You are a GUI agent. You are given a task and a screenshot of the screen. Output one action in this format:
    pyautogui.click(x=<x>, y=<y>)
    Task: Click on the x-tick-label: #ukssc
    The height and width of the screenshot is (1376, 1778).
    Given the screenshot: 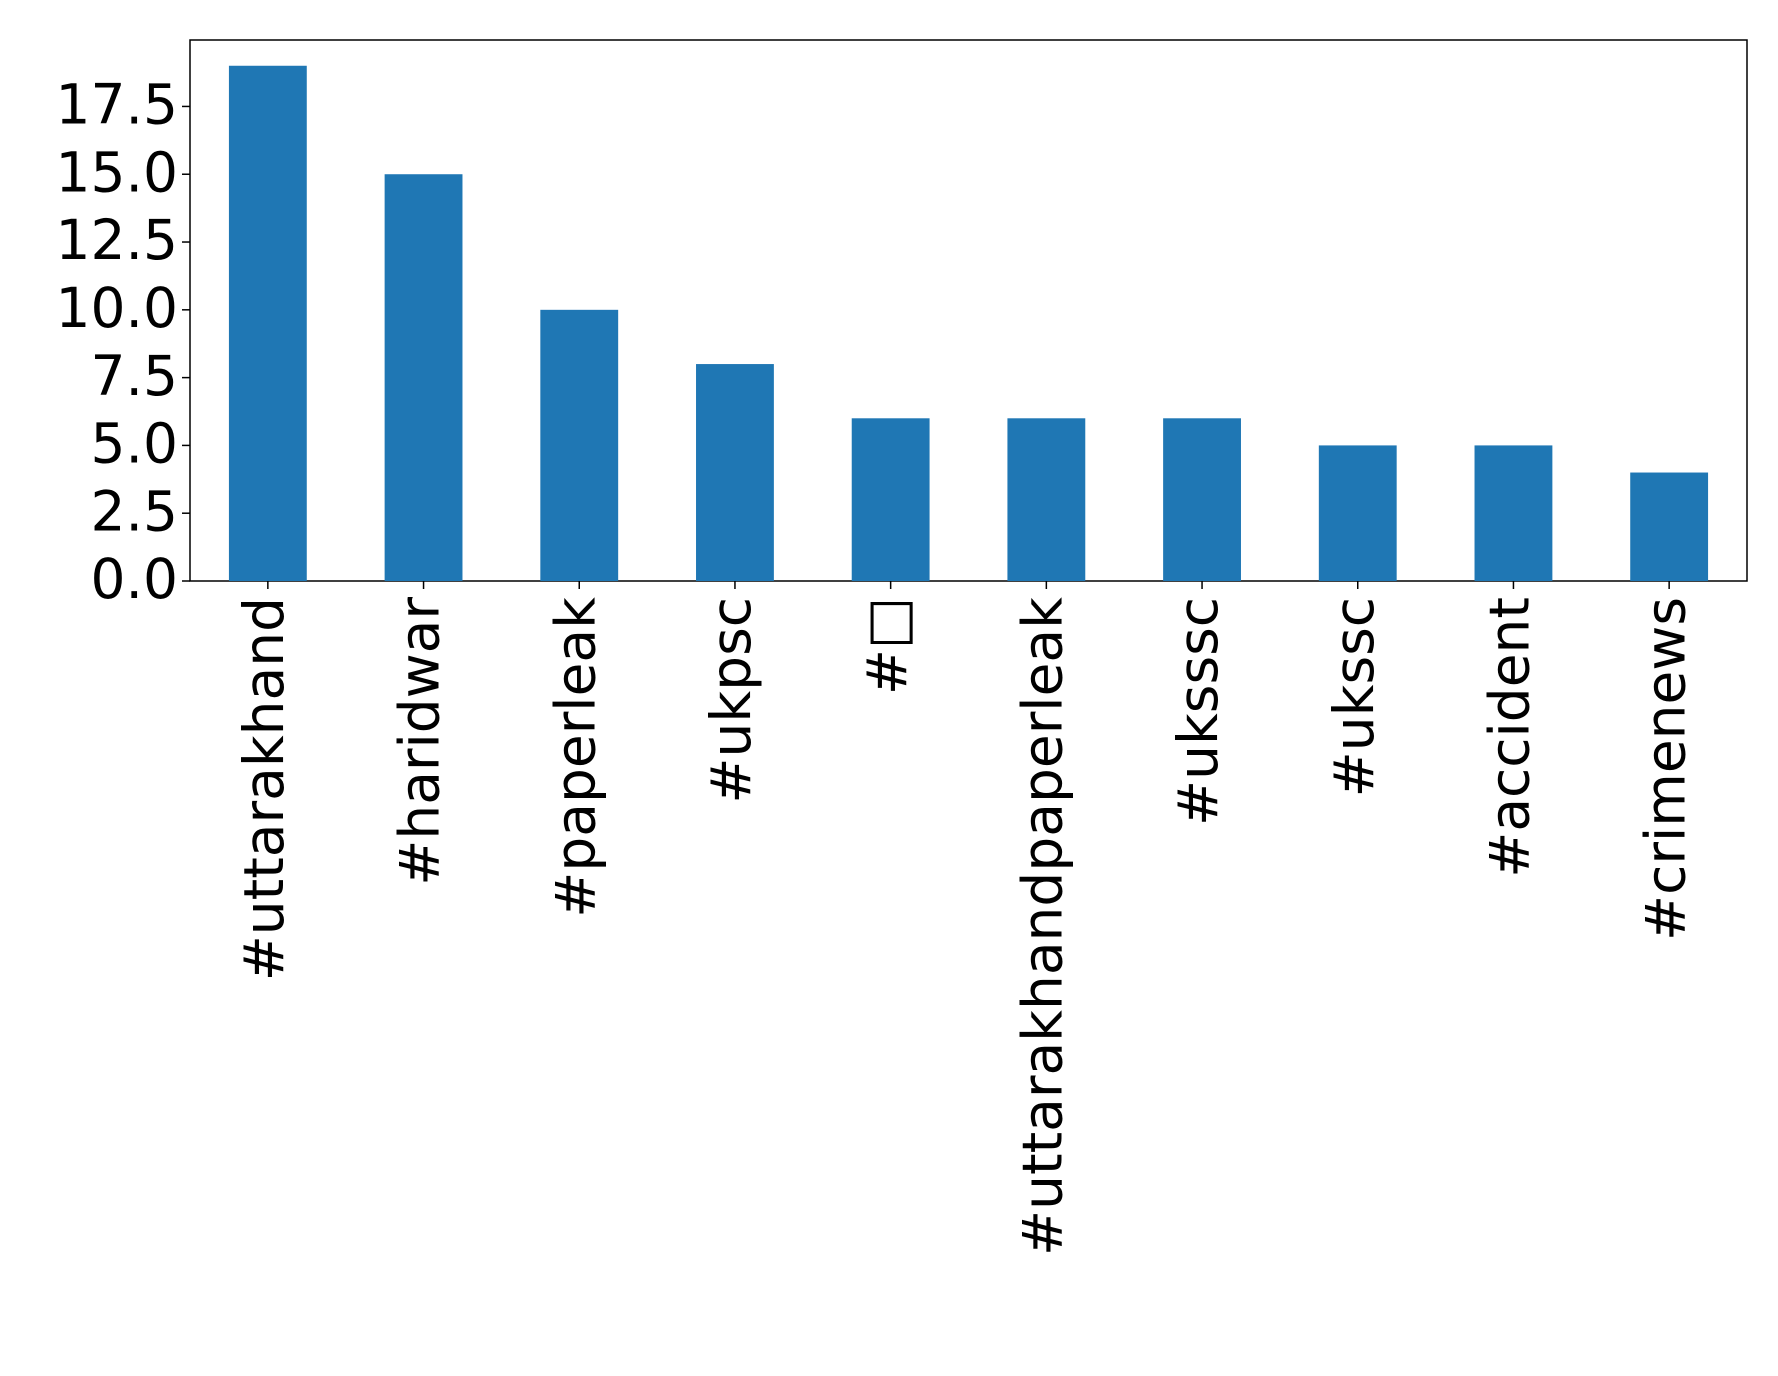 What is the action you would take?
    pyautogui.click(x=1354, y=697)
    